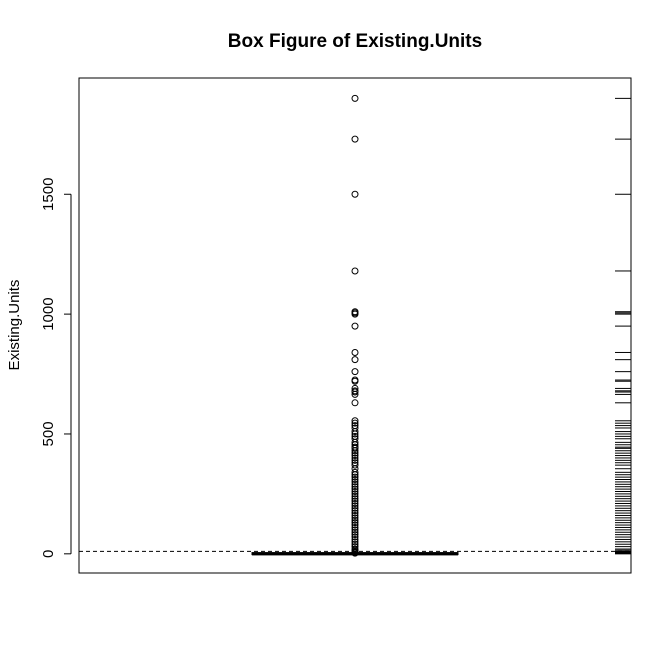 Image resolution: width=672 pixels, height=671 pixels. Describe the element at coordinates (56, 368) in the screenshot. I see `y-axis: 0 500 1000 1500` at that location.